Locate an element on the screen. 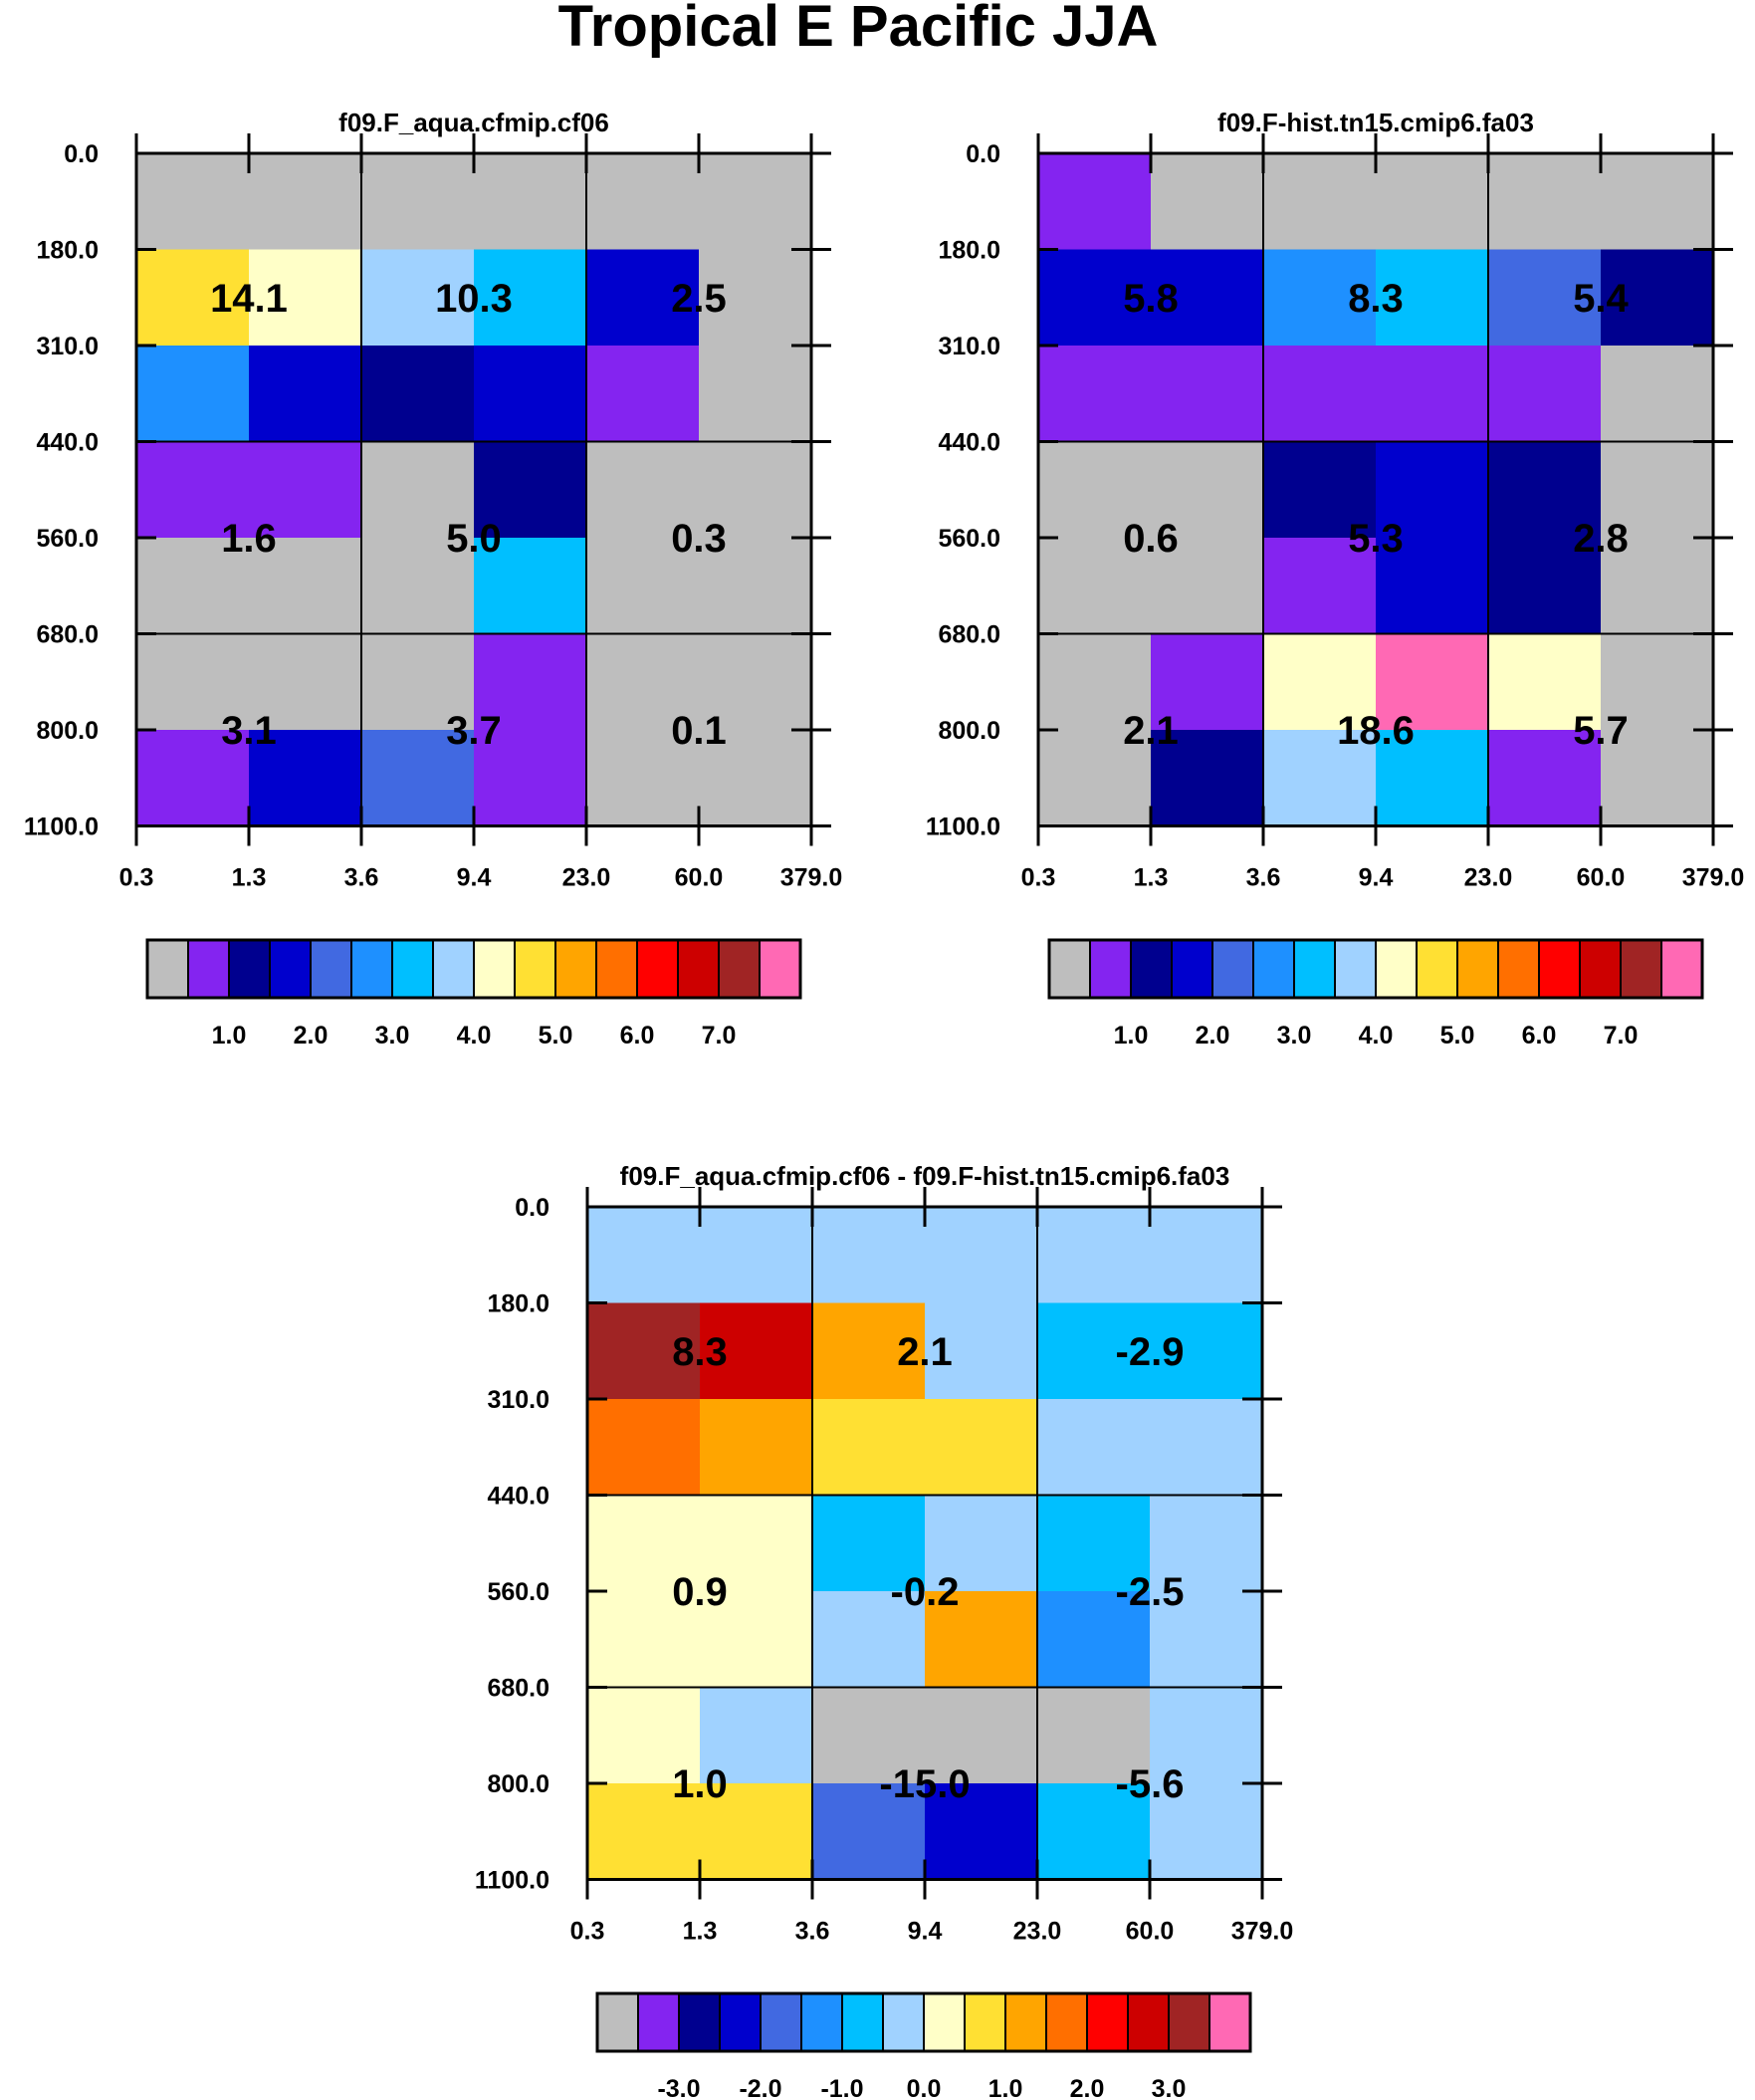 This screenshot has width=1755, height=2100. colorbar-label: 6.0 is located at coordinates (1540, 1036).